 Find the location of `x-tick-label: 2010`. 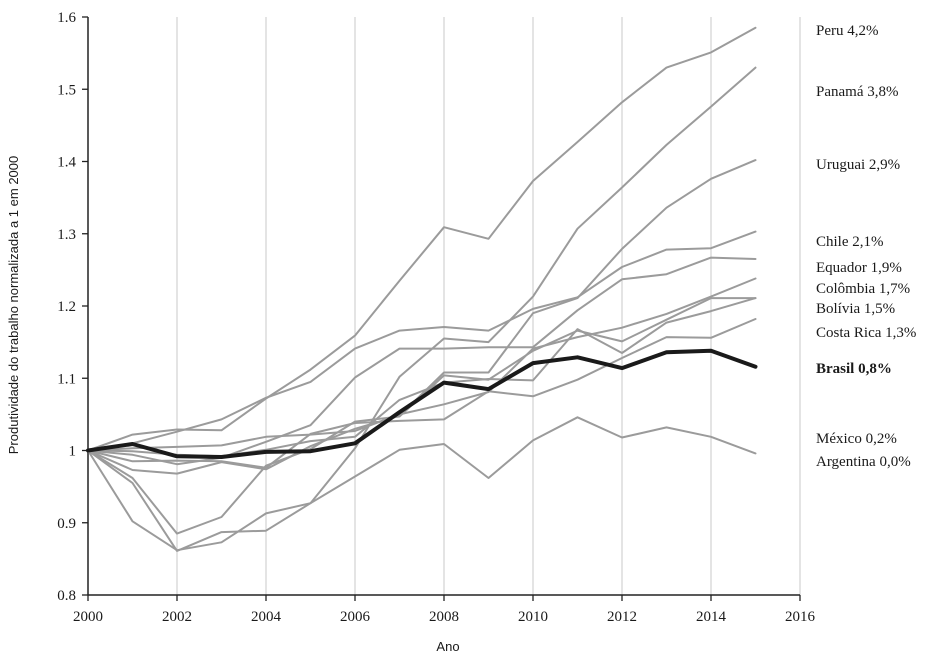

x-tick-label: 2010 is located at coordinates (533, 617).